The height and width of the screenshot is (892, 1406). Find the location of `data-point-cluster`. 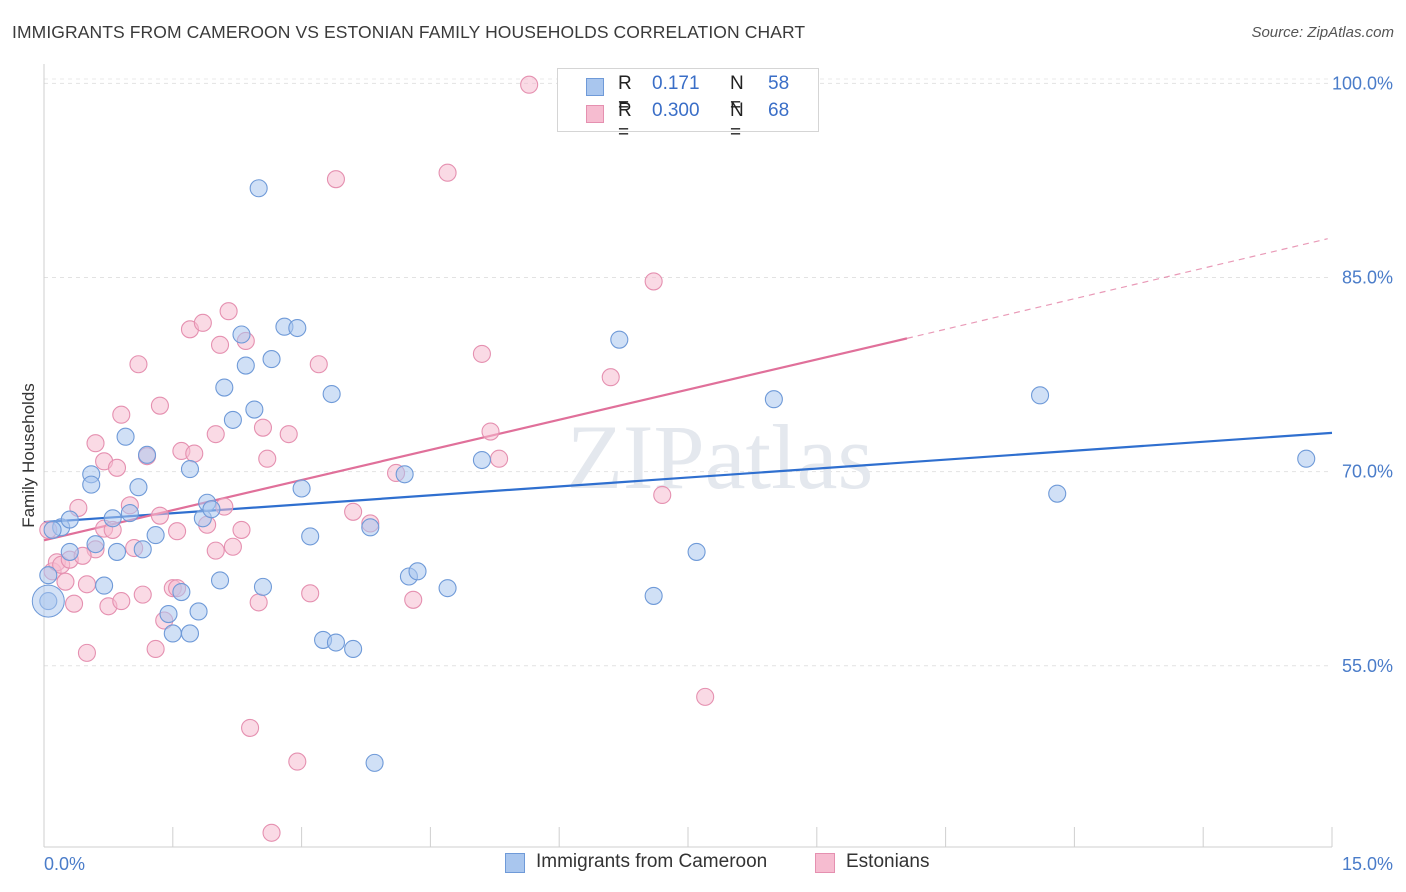

data-point-cluster is located at coordinates (48, 601).